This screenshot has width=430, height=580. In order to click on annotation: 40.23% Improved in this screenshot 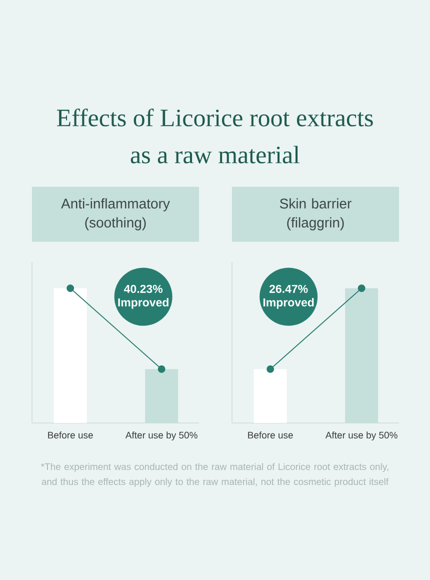, I will do `click(143, 296)`.